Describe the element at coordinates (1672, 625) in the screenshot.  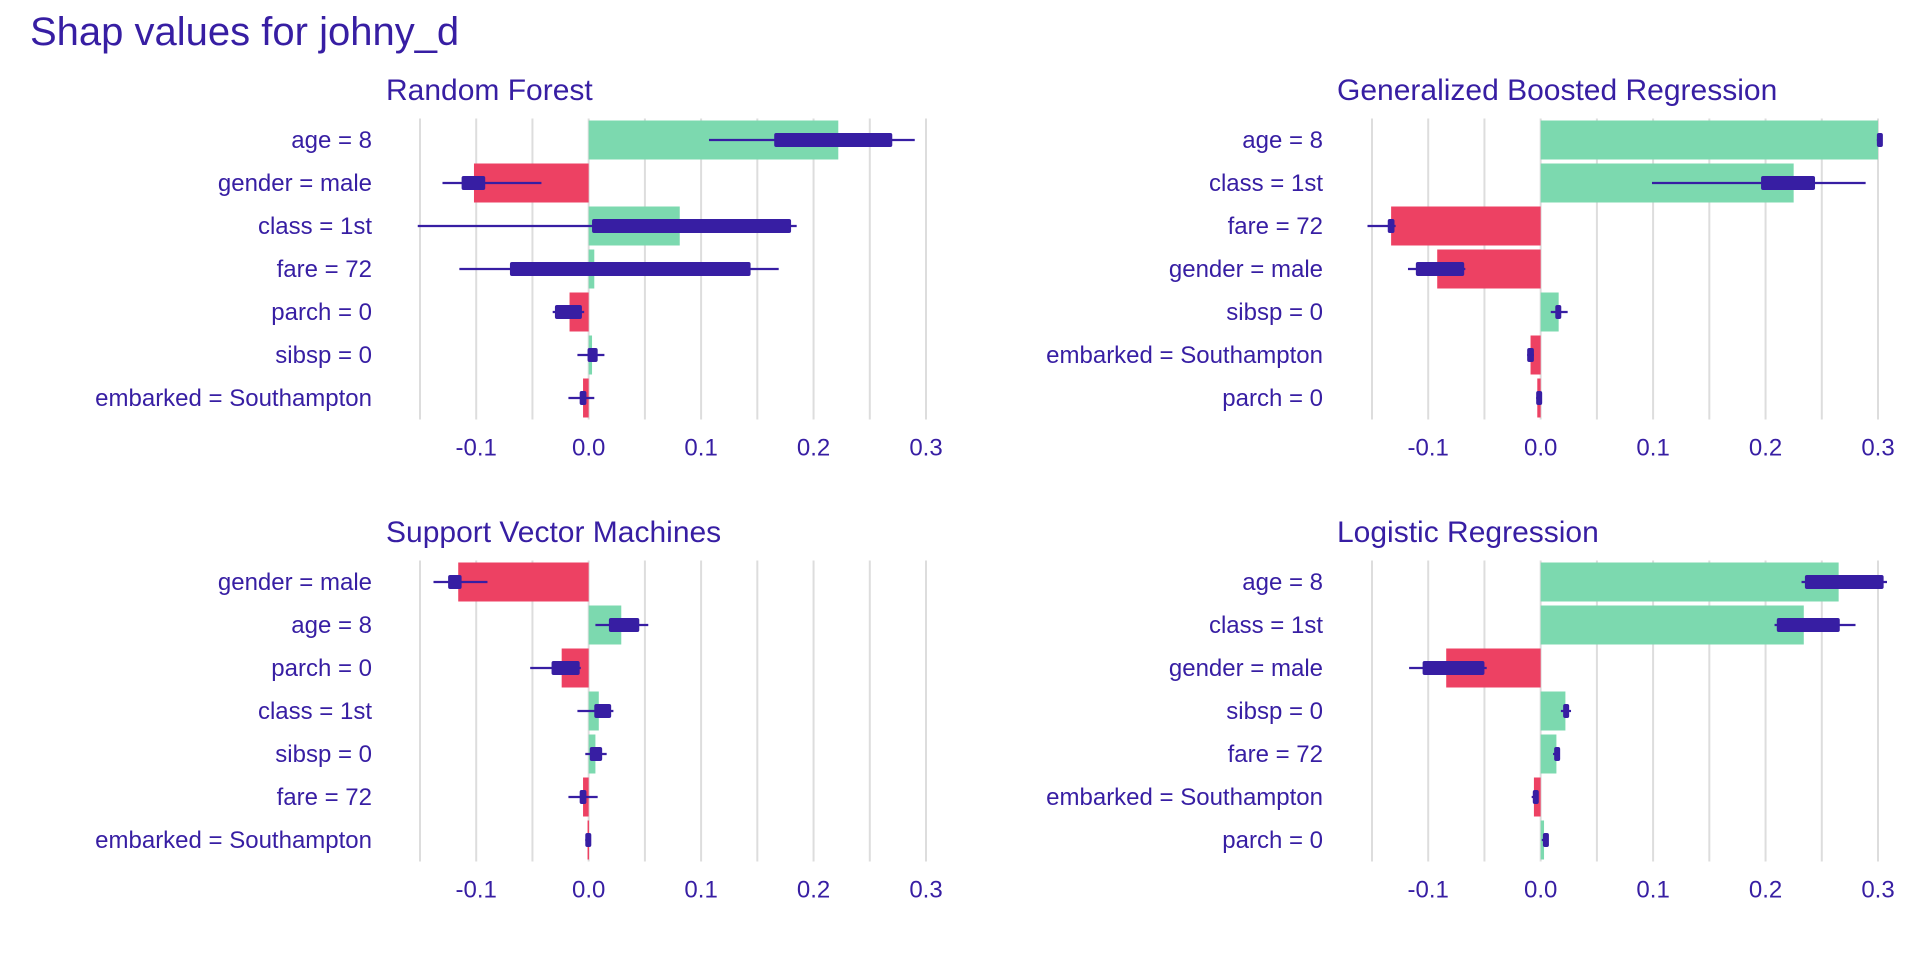
I see `bar-class-1st` at that location.